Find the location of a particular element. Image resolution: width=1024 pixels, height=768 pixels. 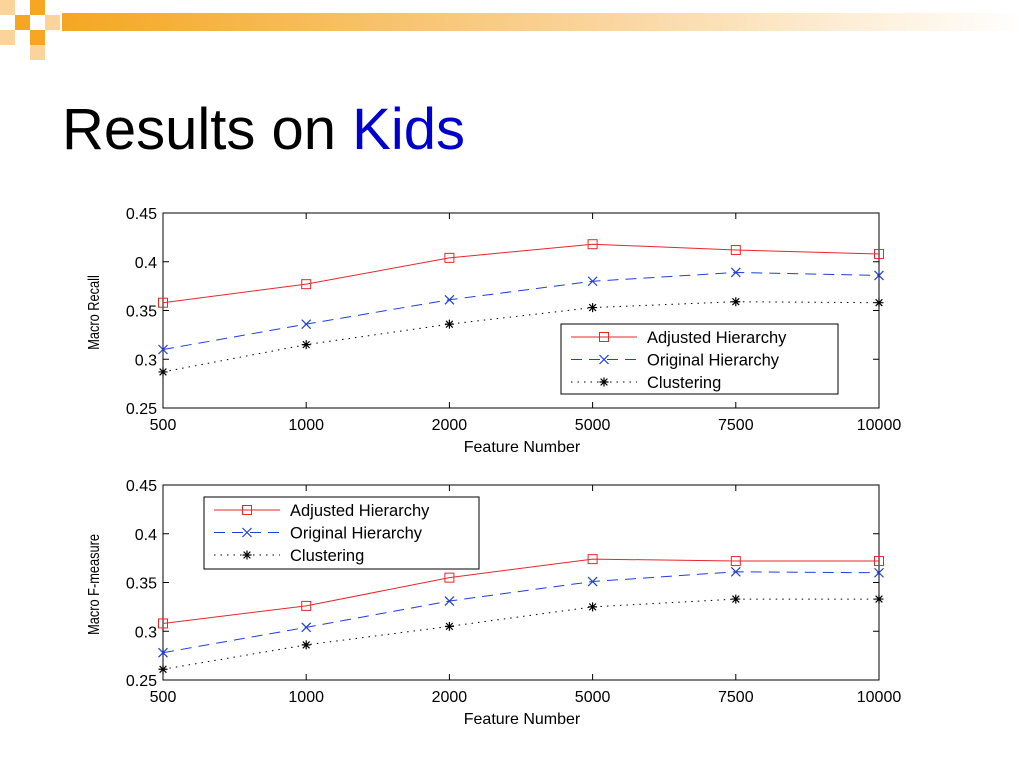

header-band is located at coordinates (543, 22).